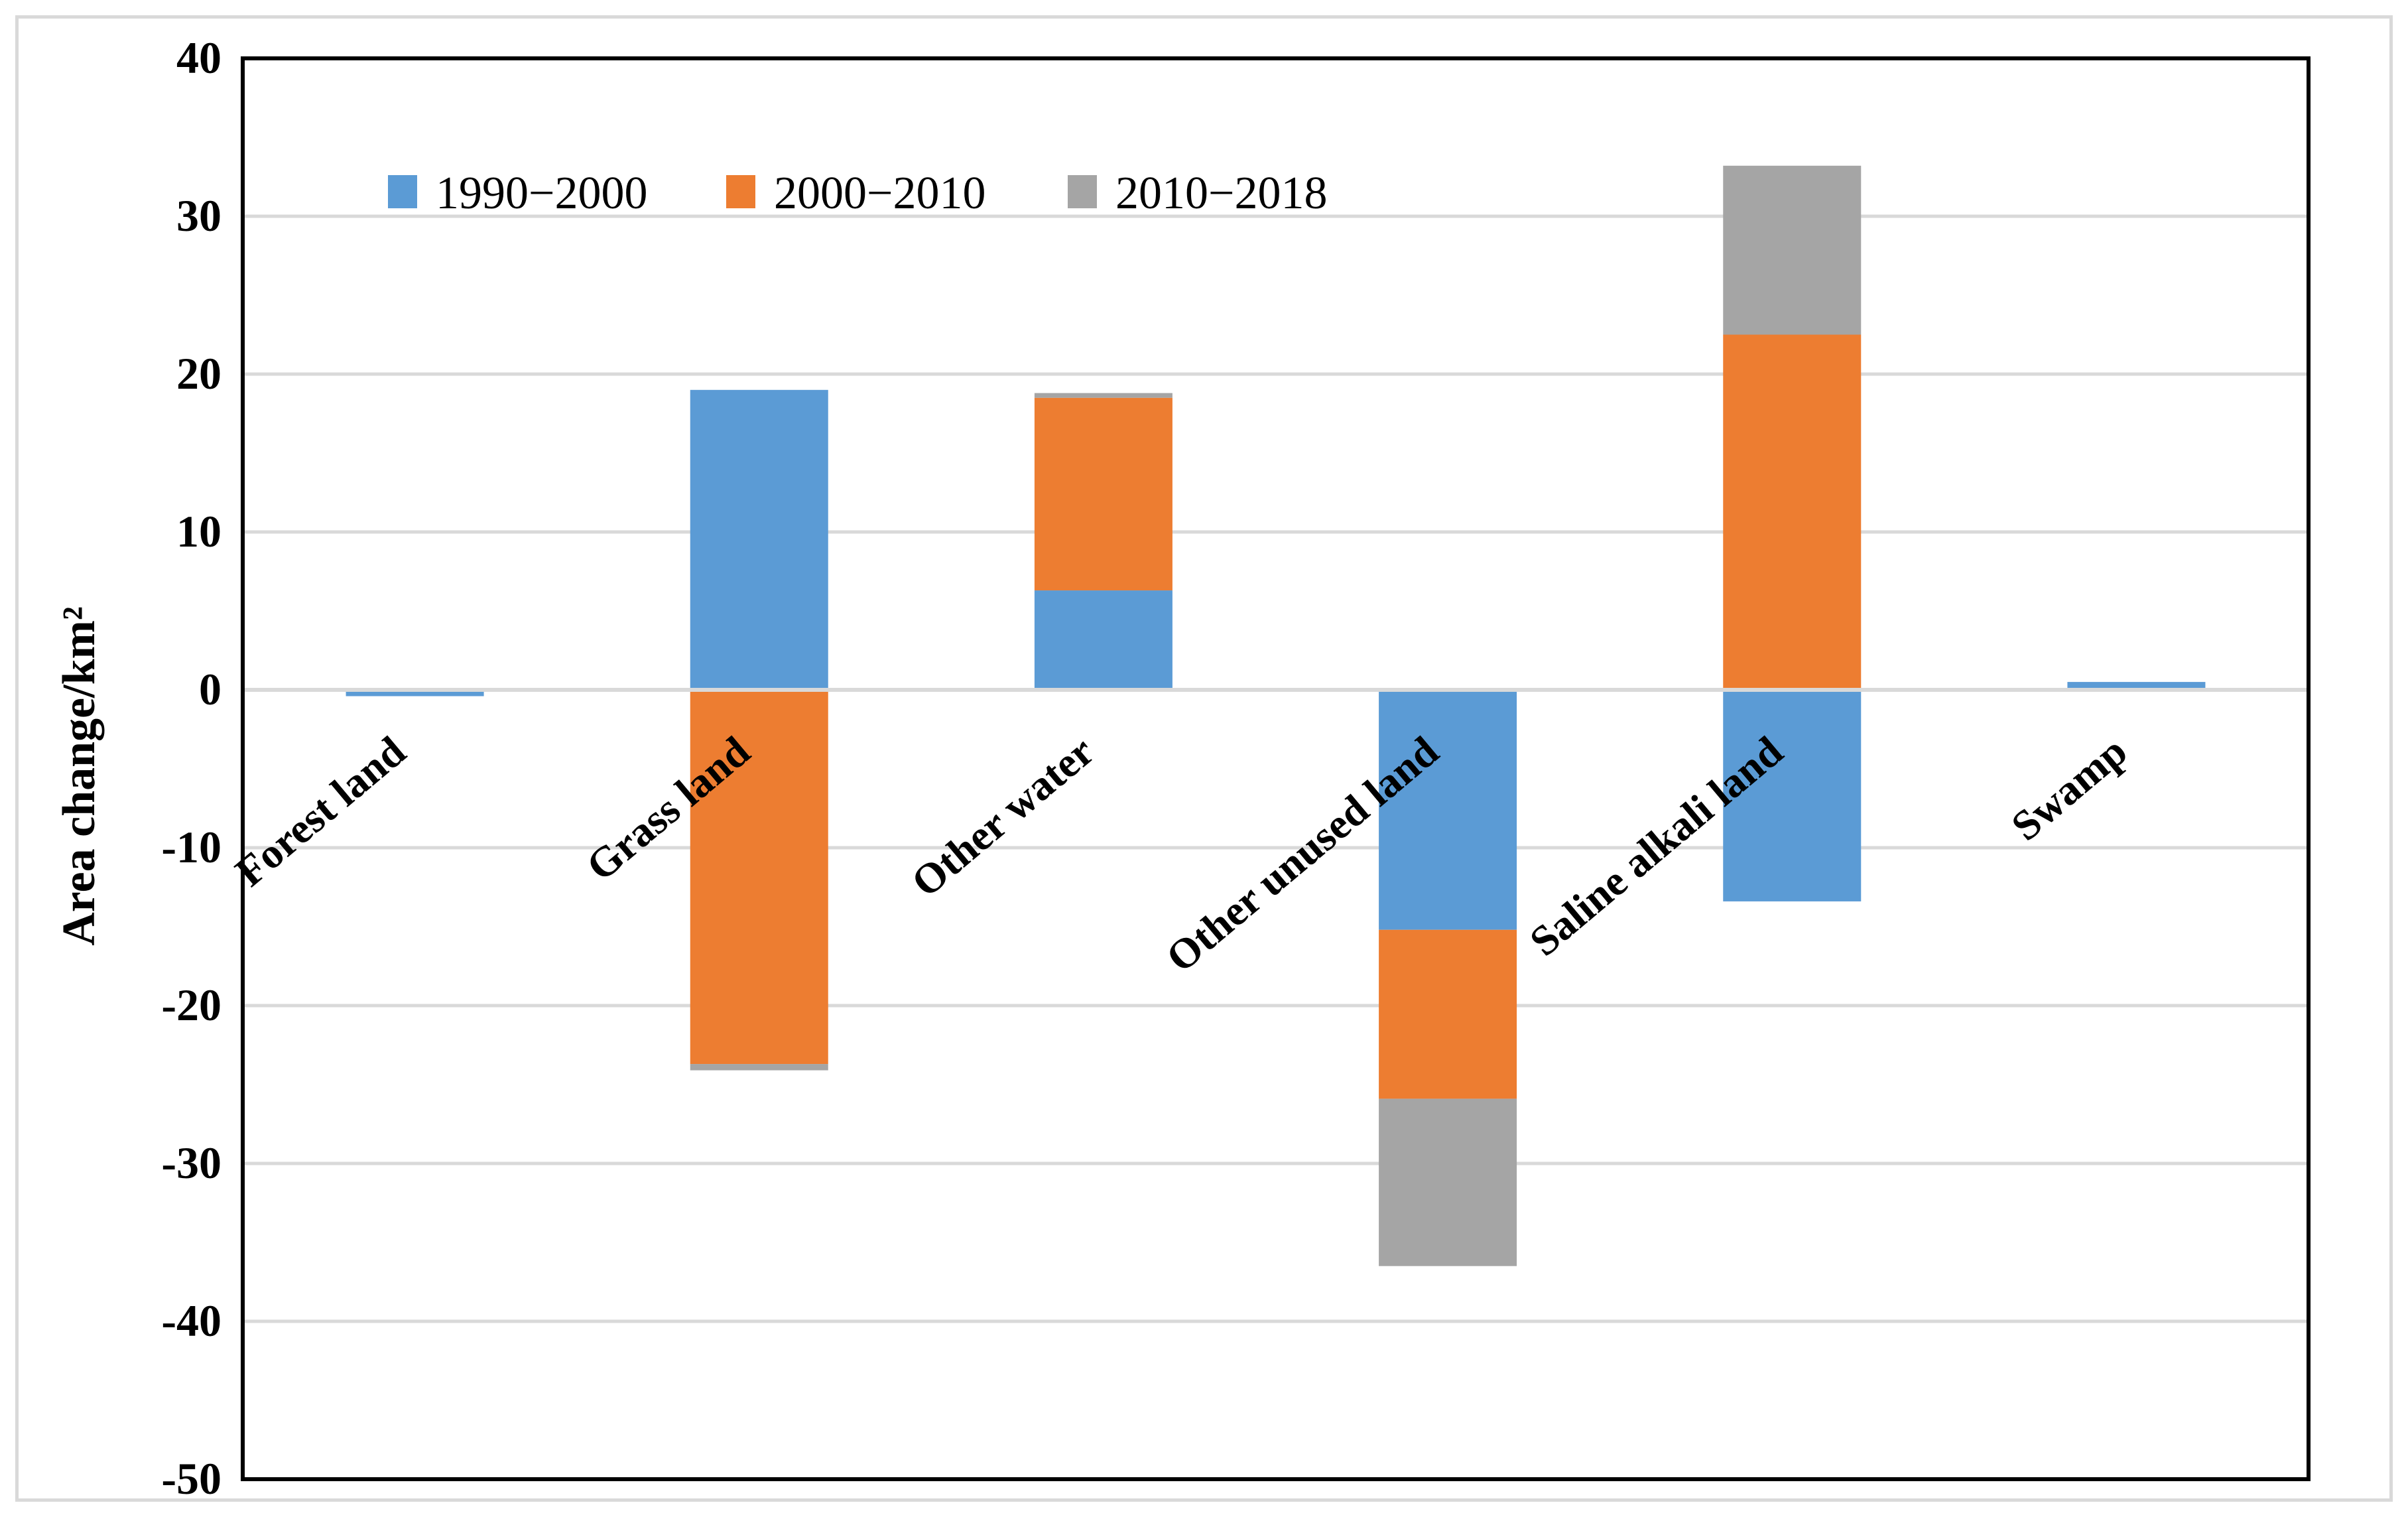 This screenshot has height=1517, width=2408. What do you see at coordinates (1221, 193) in the screenshot?
I see `legend-label: 2010−2018` at bounding box center [1221, 193].